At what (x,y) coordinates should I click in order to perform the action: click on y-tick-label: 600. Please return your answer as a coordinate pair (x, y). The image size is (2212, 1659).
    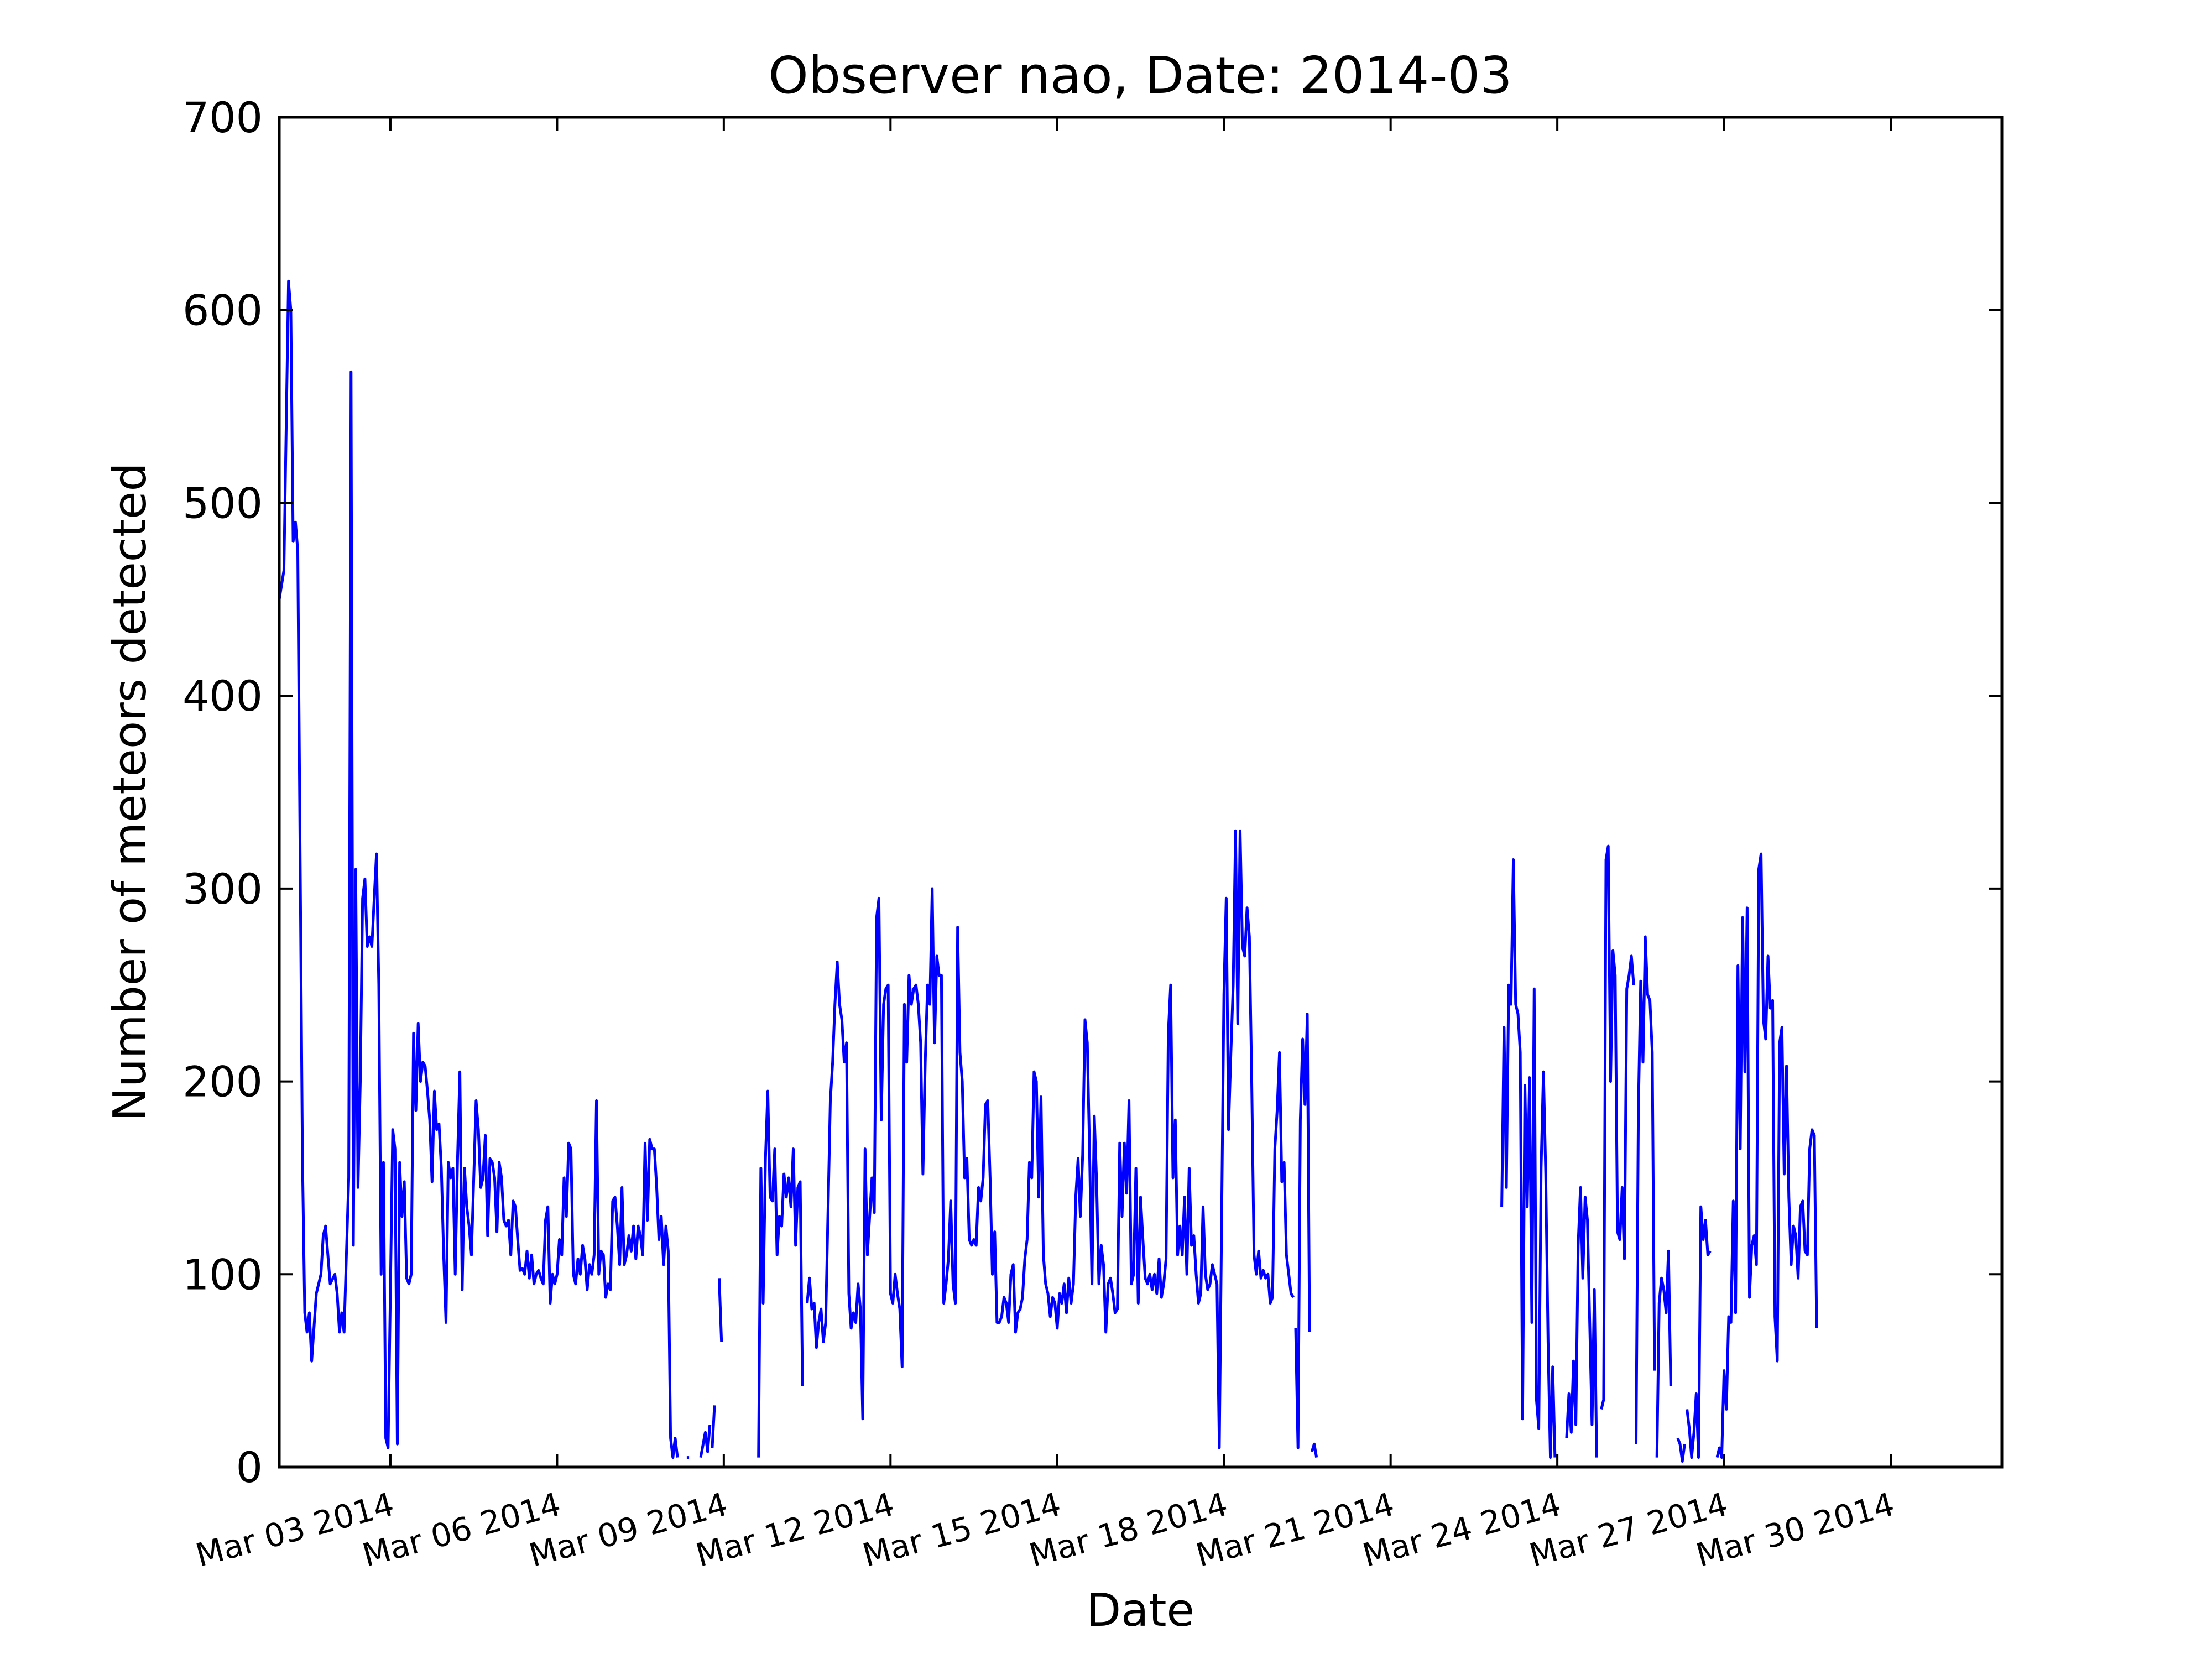
    Looking at the image, I should click on (222, 311).